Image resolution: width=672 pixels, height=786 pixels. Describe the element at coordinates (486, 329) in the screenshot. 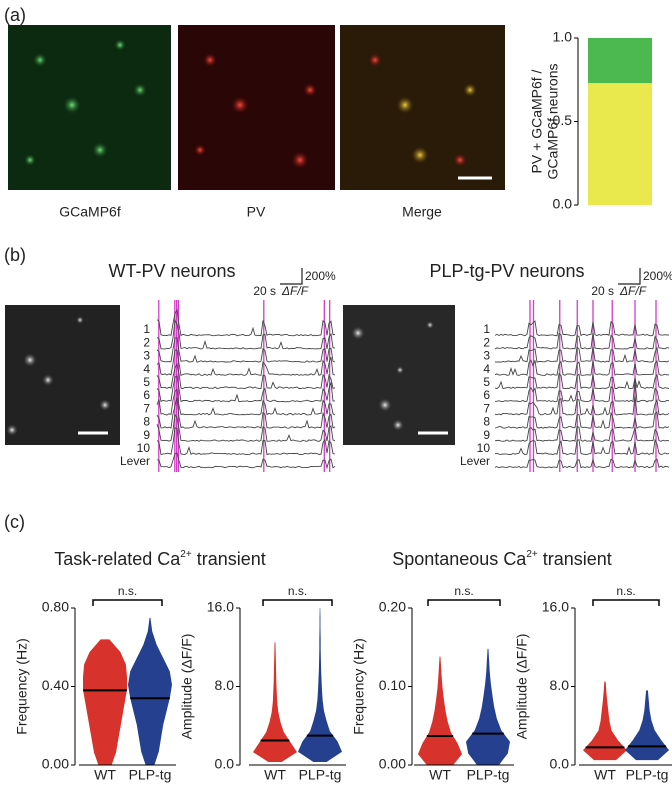

I see `row-label: 1` at that location.